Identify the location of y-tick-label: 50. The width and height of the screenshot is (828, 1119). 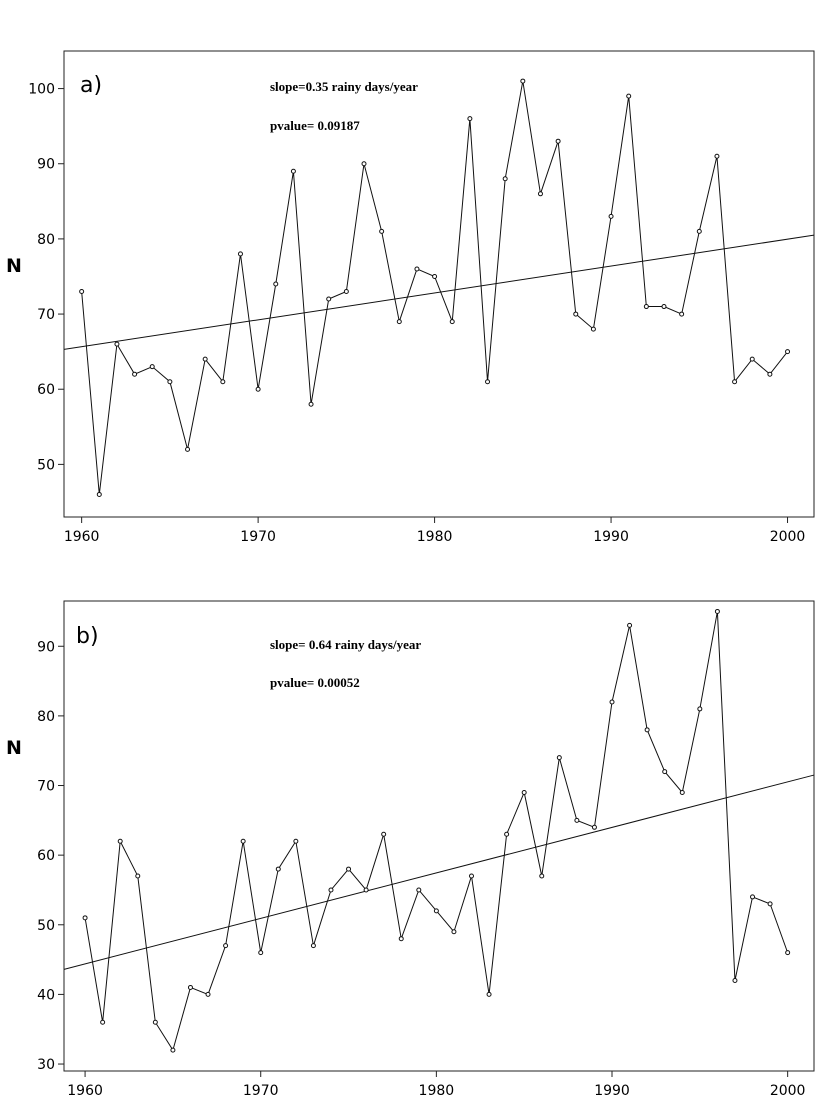
(46, 926).